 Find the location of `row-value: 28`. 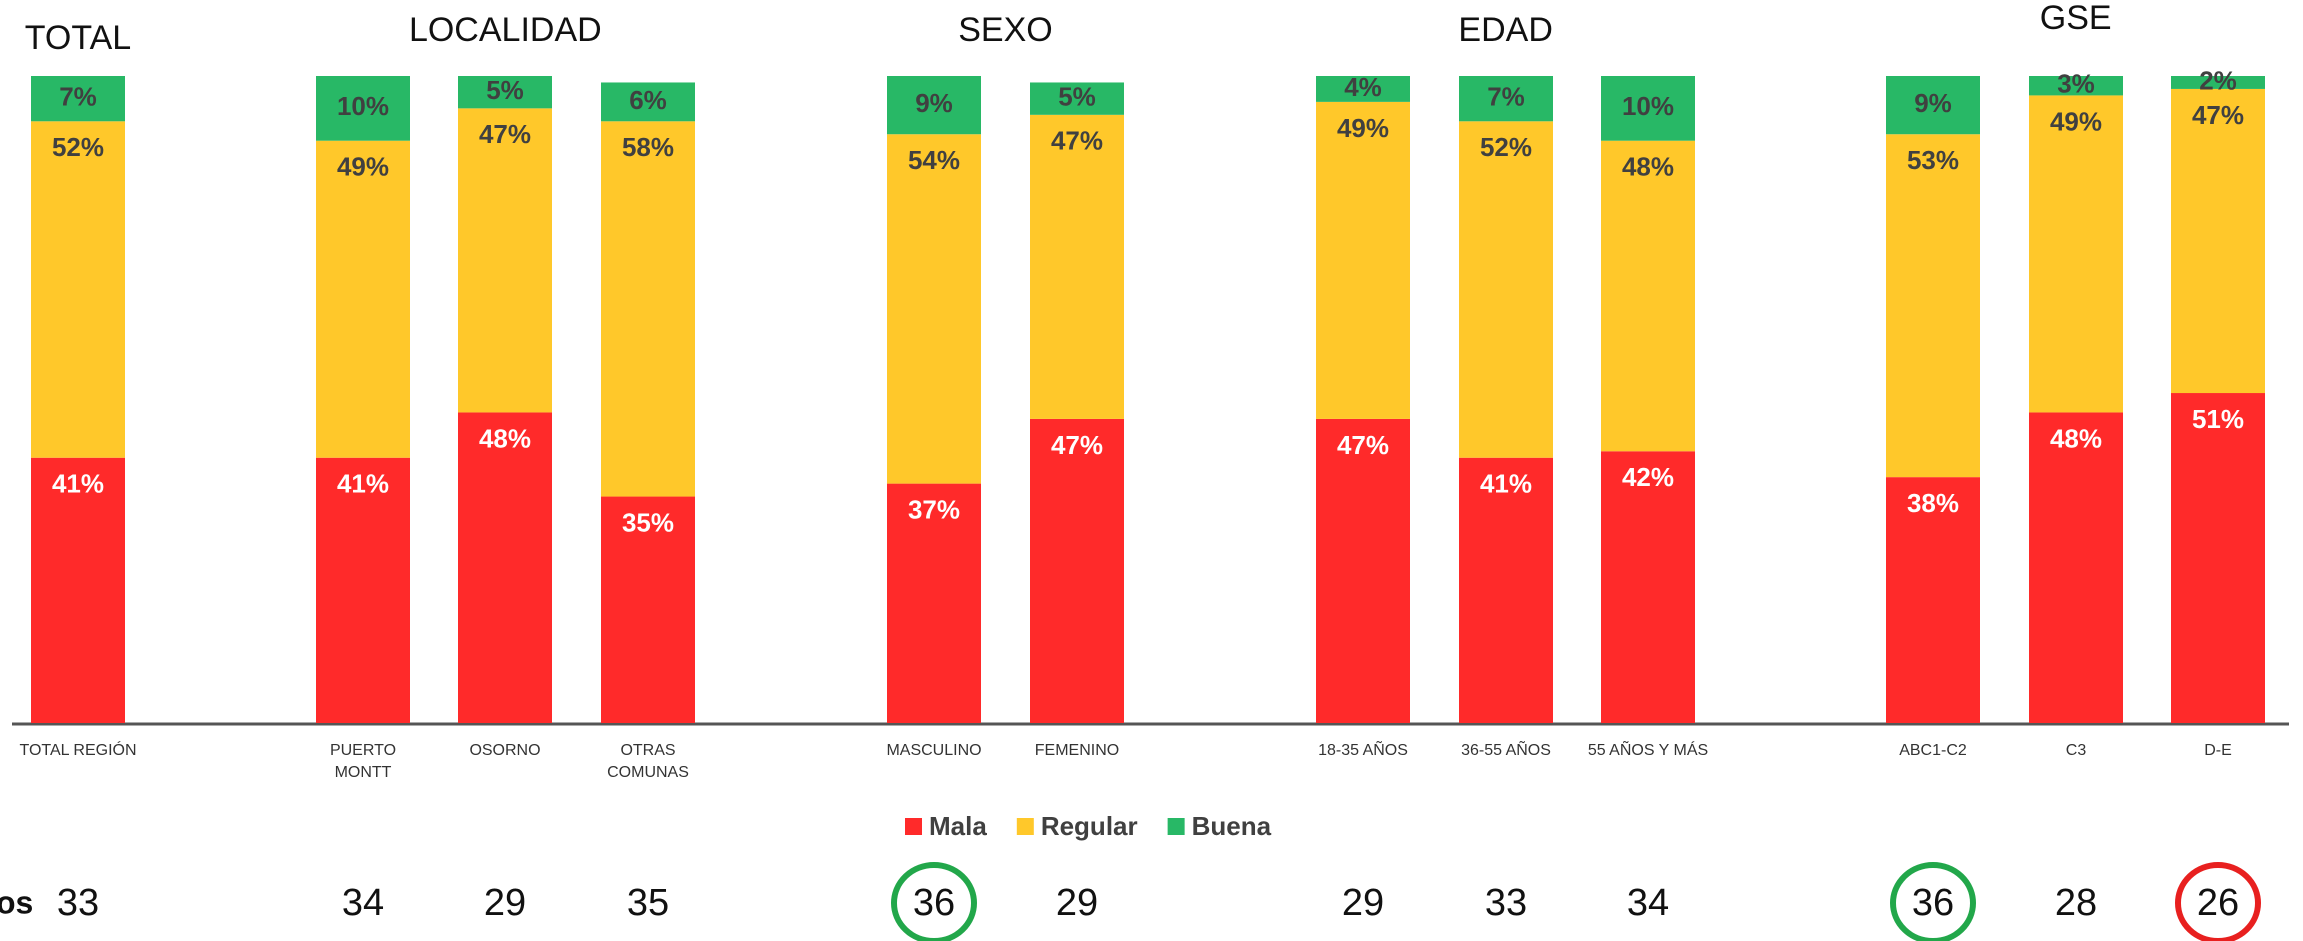

row-value: 28 is located at coordinates (2076, 903).